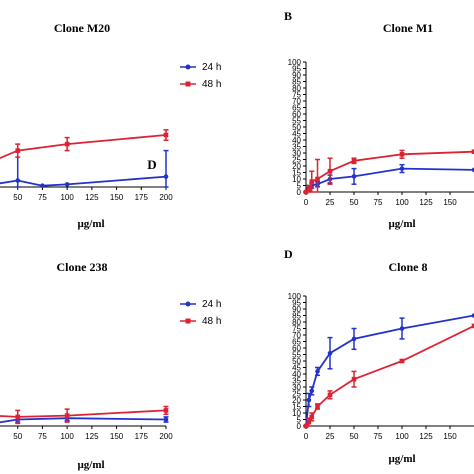 Image resolution: width=474 pixels, height=474 pixels. I want to click on y-tick-label: 30, so click(296, 153).